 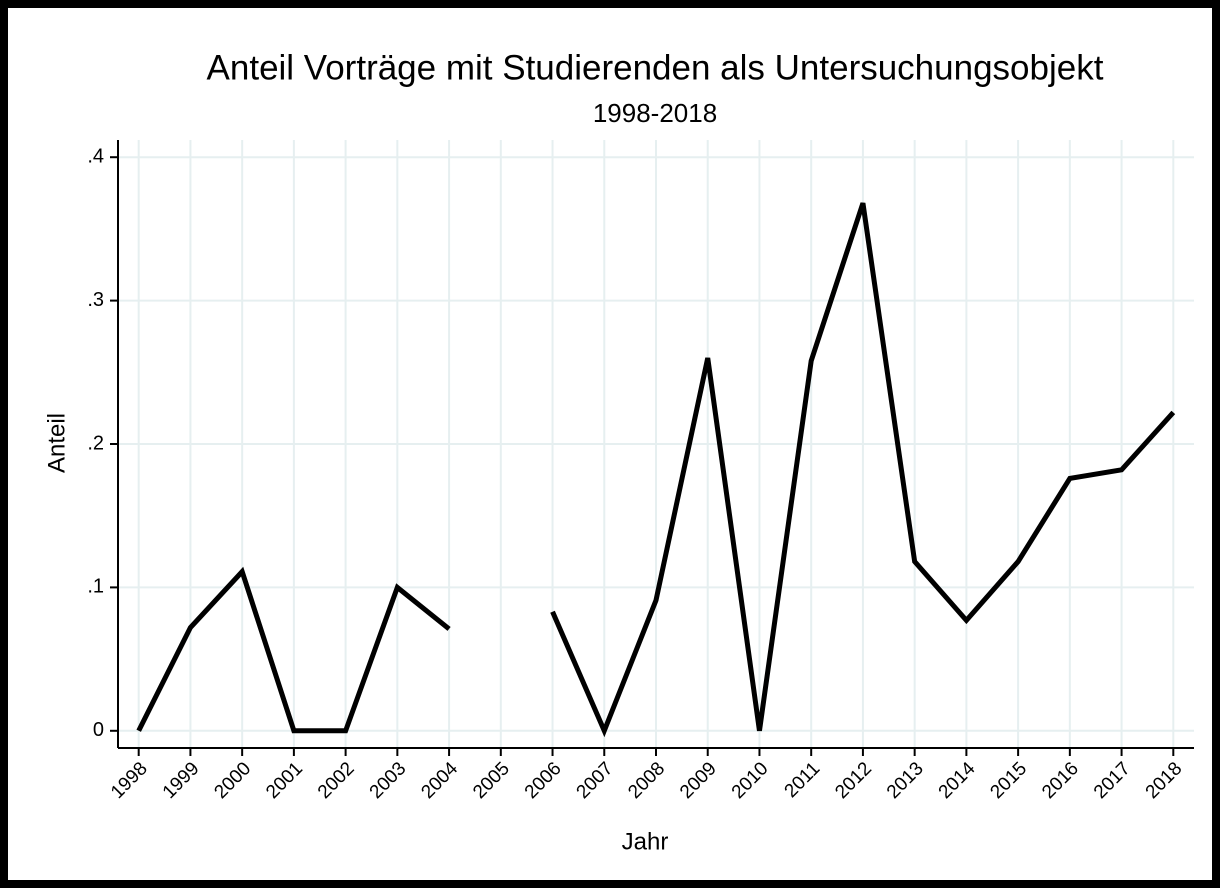 What do you see at coordinates (95, 587) in the screenshot?
I see `y-tick-label: .1` at bounding box center [95, 587].